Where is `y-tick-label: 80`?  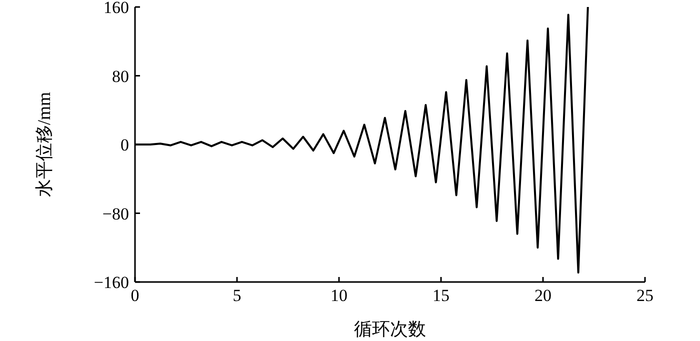 y-tick-label: 80 is located at coordinates (120, 76).